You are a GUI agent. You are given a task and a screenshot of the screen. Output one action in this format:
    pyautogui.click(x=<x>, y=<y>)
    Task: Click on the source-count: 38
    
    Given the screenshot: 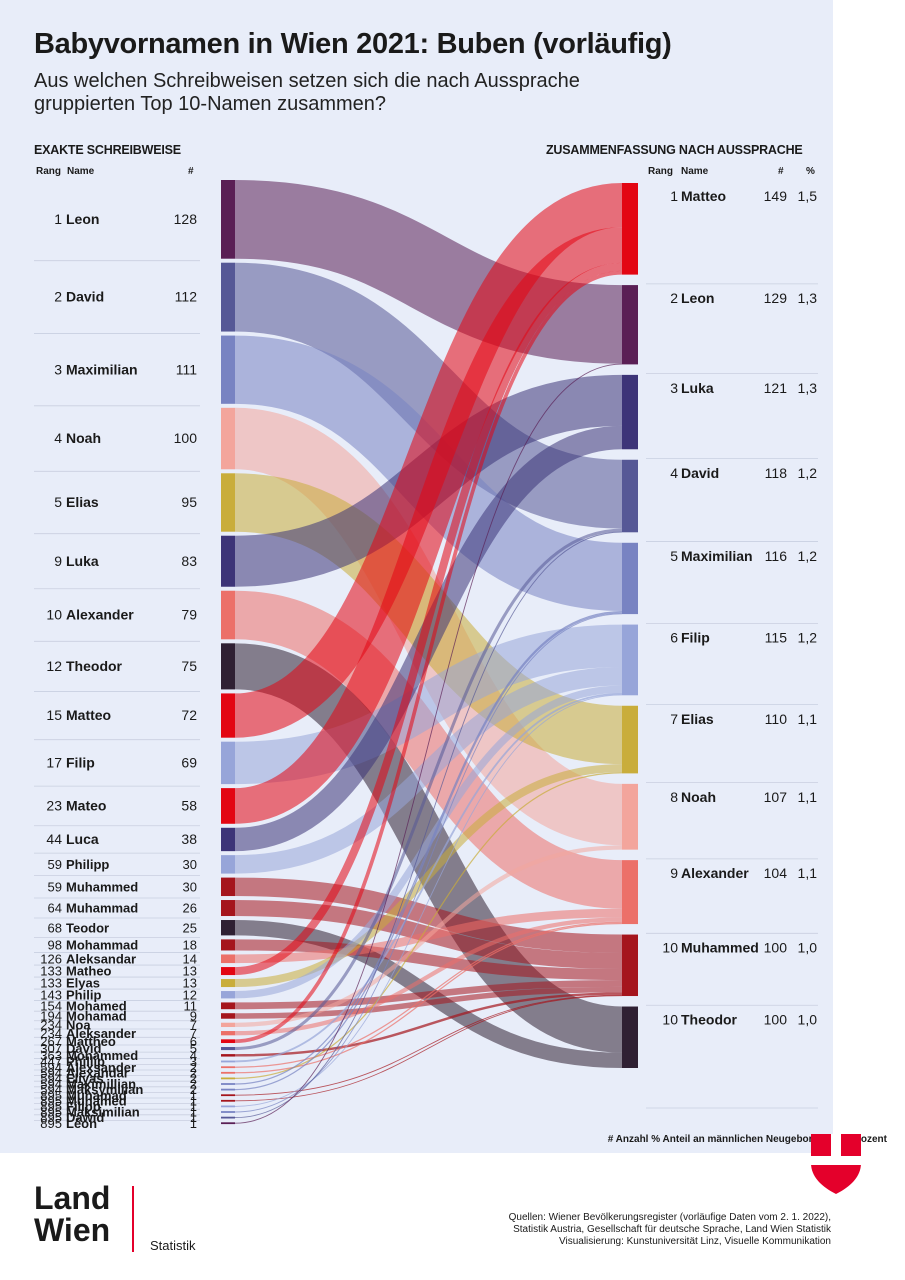 What is the action you would take?
    pyautogui.click(x=189, y=839)
    